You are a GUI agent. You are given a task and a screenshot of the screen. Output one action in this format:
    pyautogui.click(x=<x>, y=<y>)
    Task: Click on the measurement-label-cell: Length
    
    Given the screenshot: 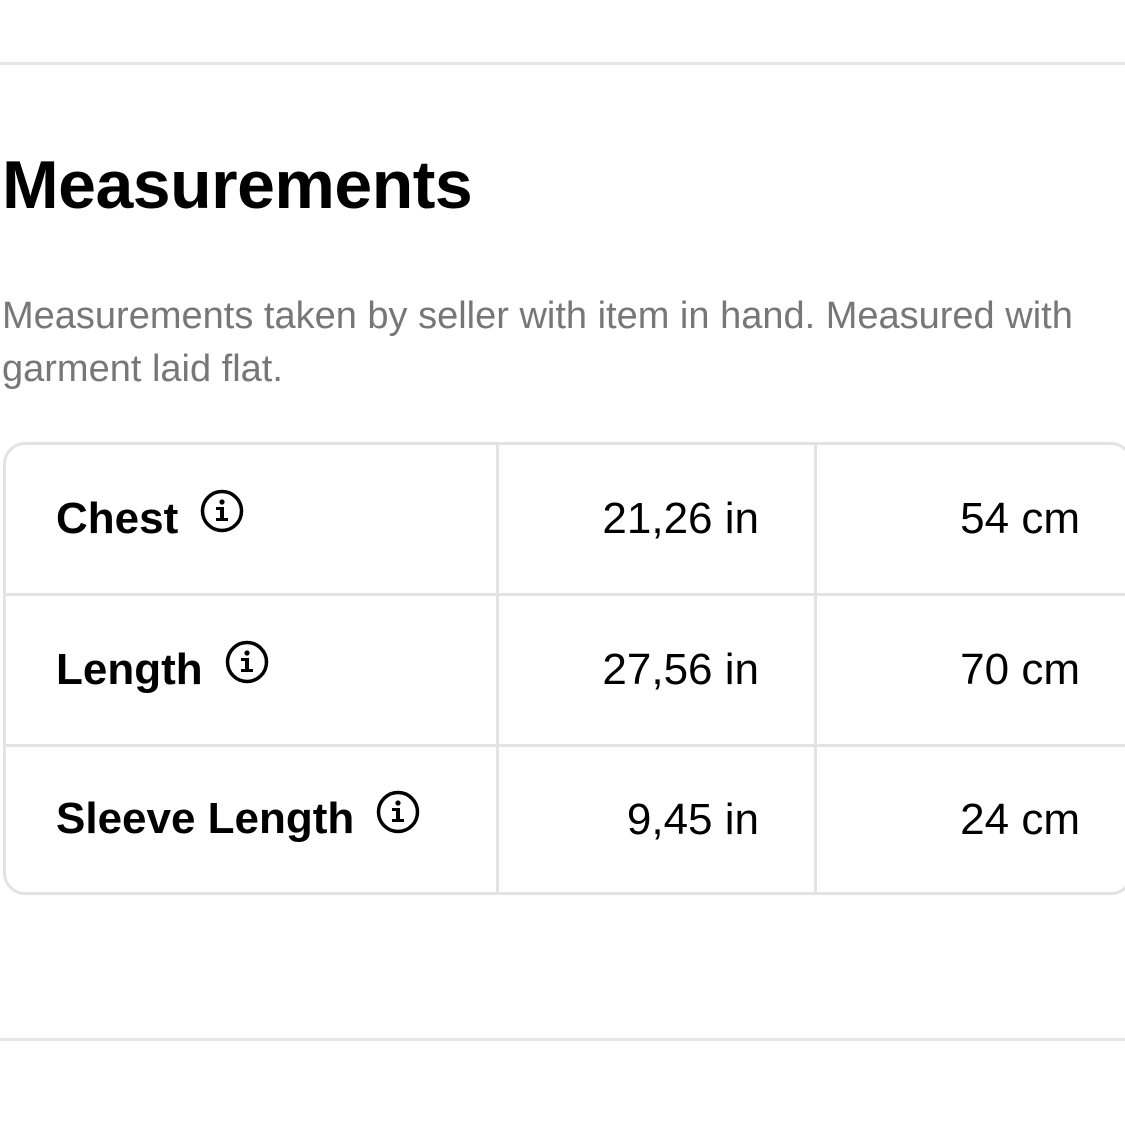 What is the action you would take?
    pyautogui.click(x=252, y=671)
    